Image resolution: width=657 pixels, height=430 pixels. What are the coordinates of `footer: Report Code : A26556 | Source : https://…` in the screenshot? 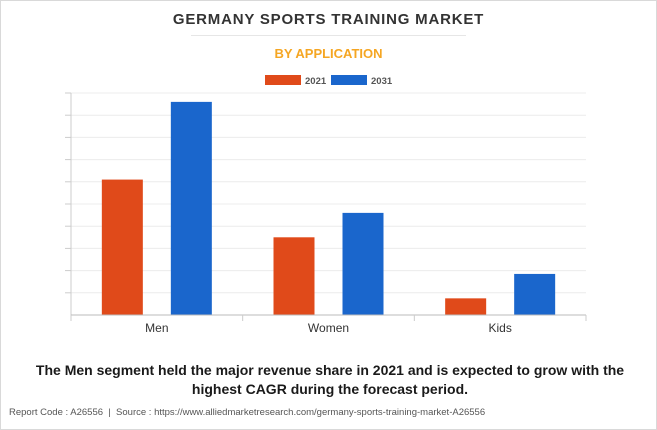 It's located at (247, 412).